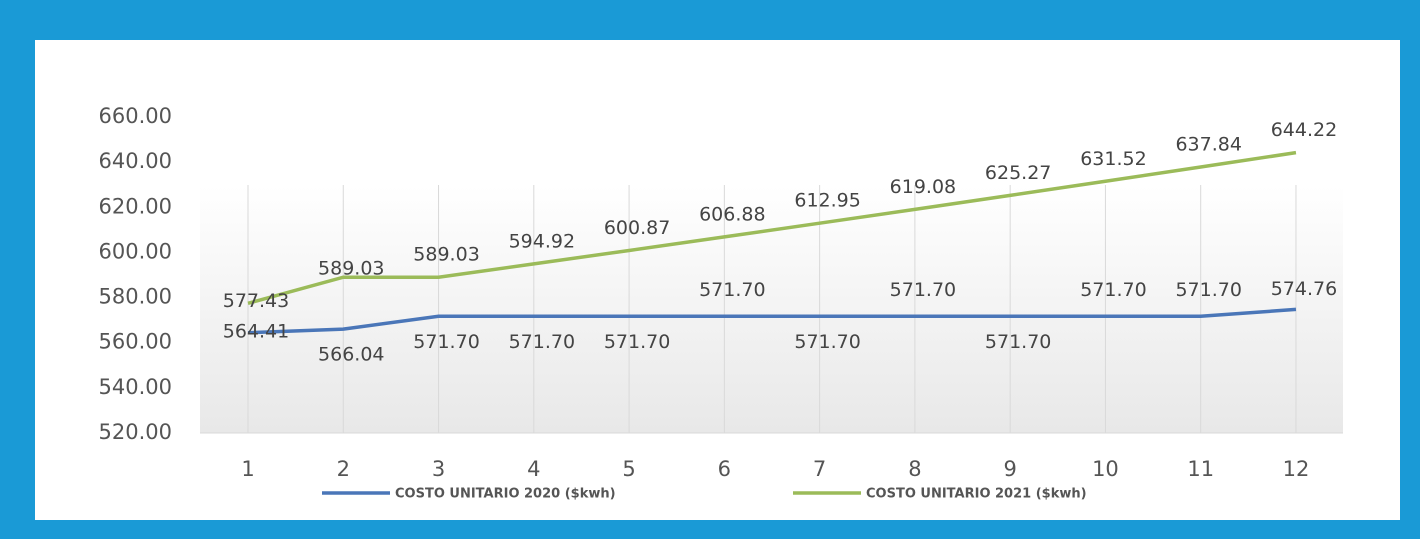  What do you see at coordinates (637, 228) in the screenshot?
I see `data-label: 600.87` at bounding box center [637, 228].